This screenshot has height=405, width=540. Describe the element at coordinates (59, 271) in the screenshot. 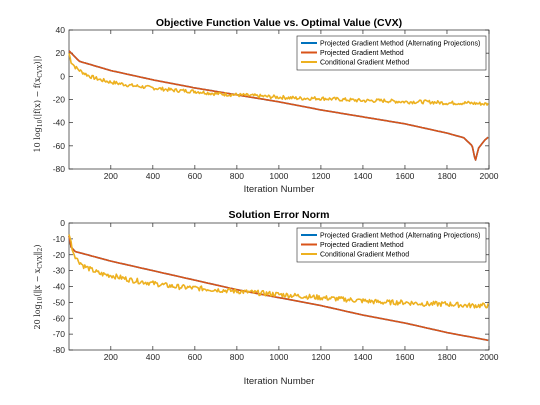

I see `y-tick-label: -30` at that location.